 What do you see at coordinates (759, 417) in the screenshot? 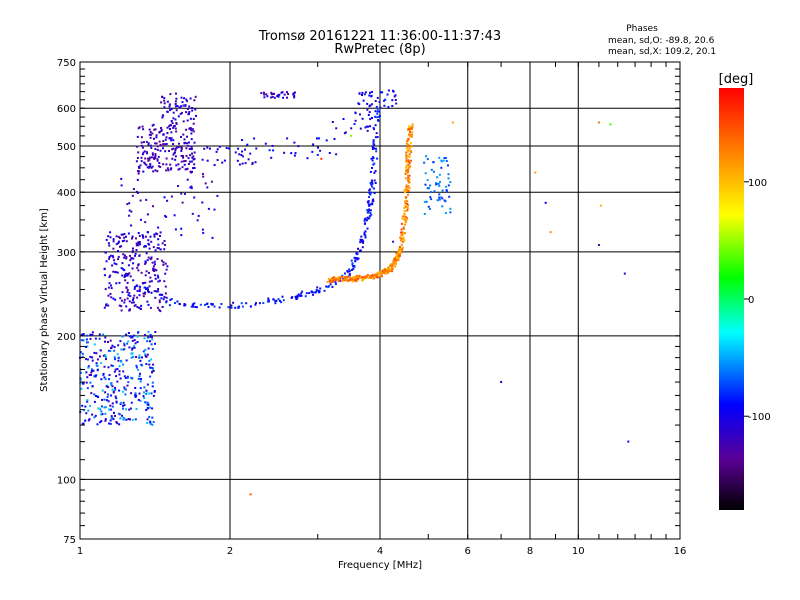
I see `colorbar-tick-label: -100` at bounding box center [759, 417].